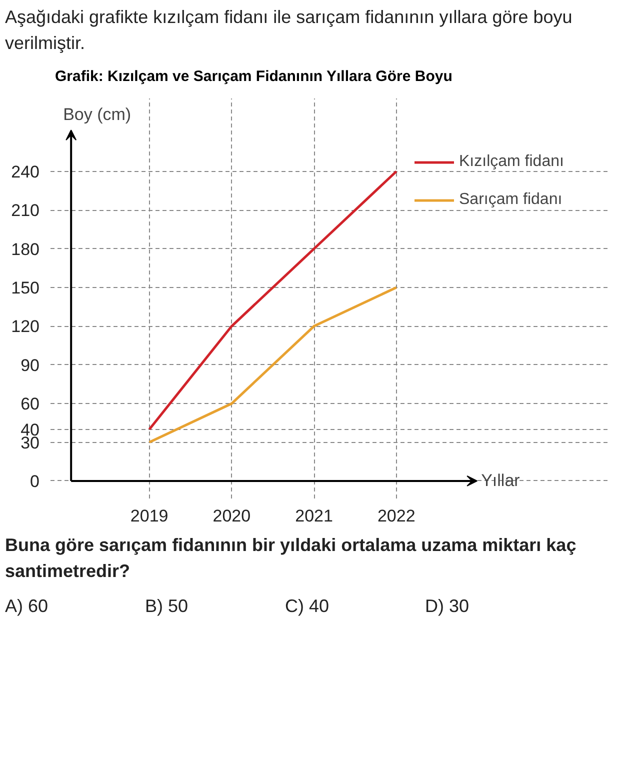 The width and height of the screenshot is (641, 771). What do you see at coordinates (97, 114) in the screenshot?
I see `y-axis-title: Boy (cm)` at bounding box center [97, 114].